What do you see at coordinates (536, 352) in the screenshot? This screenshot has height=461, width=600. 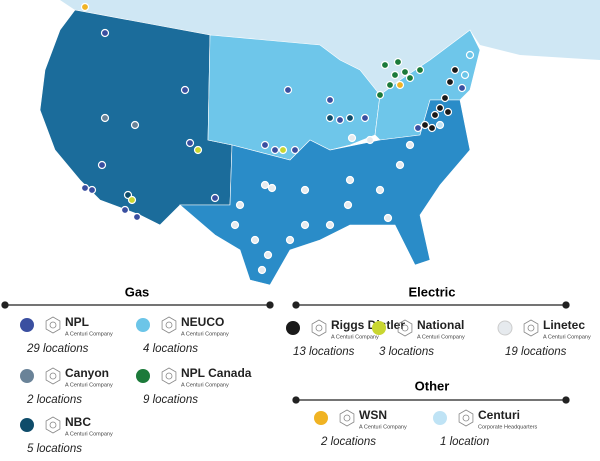 I see `legend-count: 19 locations` at bounding box center [536, 352].